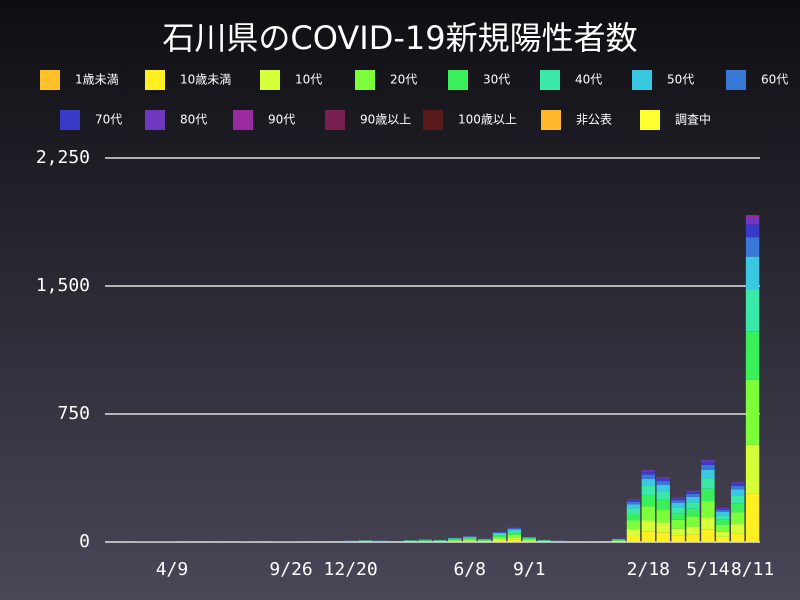  What do you see at coordinates (73, 413) in the screenshot?
I see `y-tick-label: 750` at bounding box center [73, 413].